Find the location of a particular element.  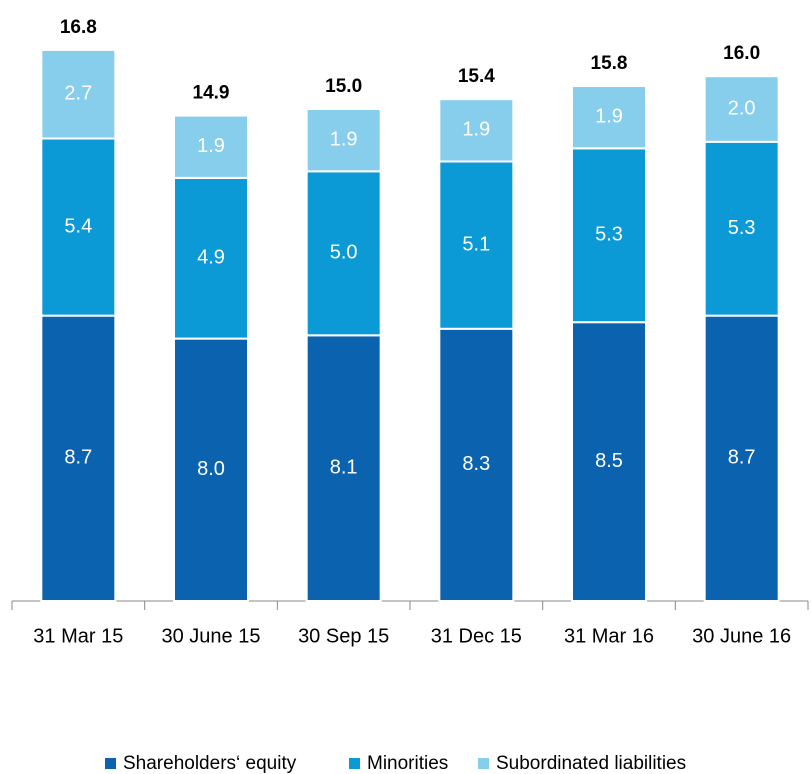

x-tick-label: 31 Dec 15 is located at coordinates (476, 636).